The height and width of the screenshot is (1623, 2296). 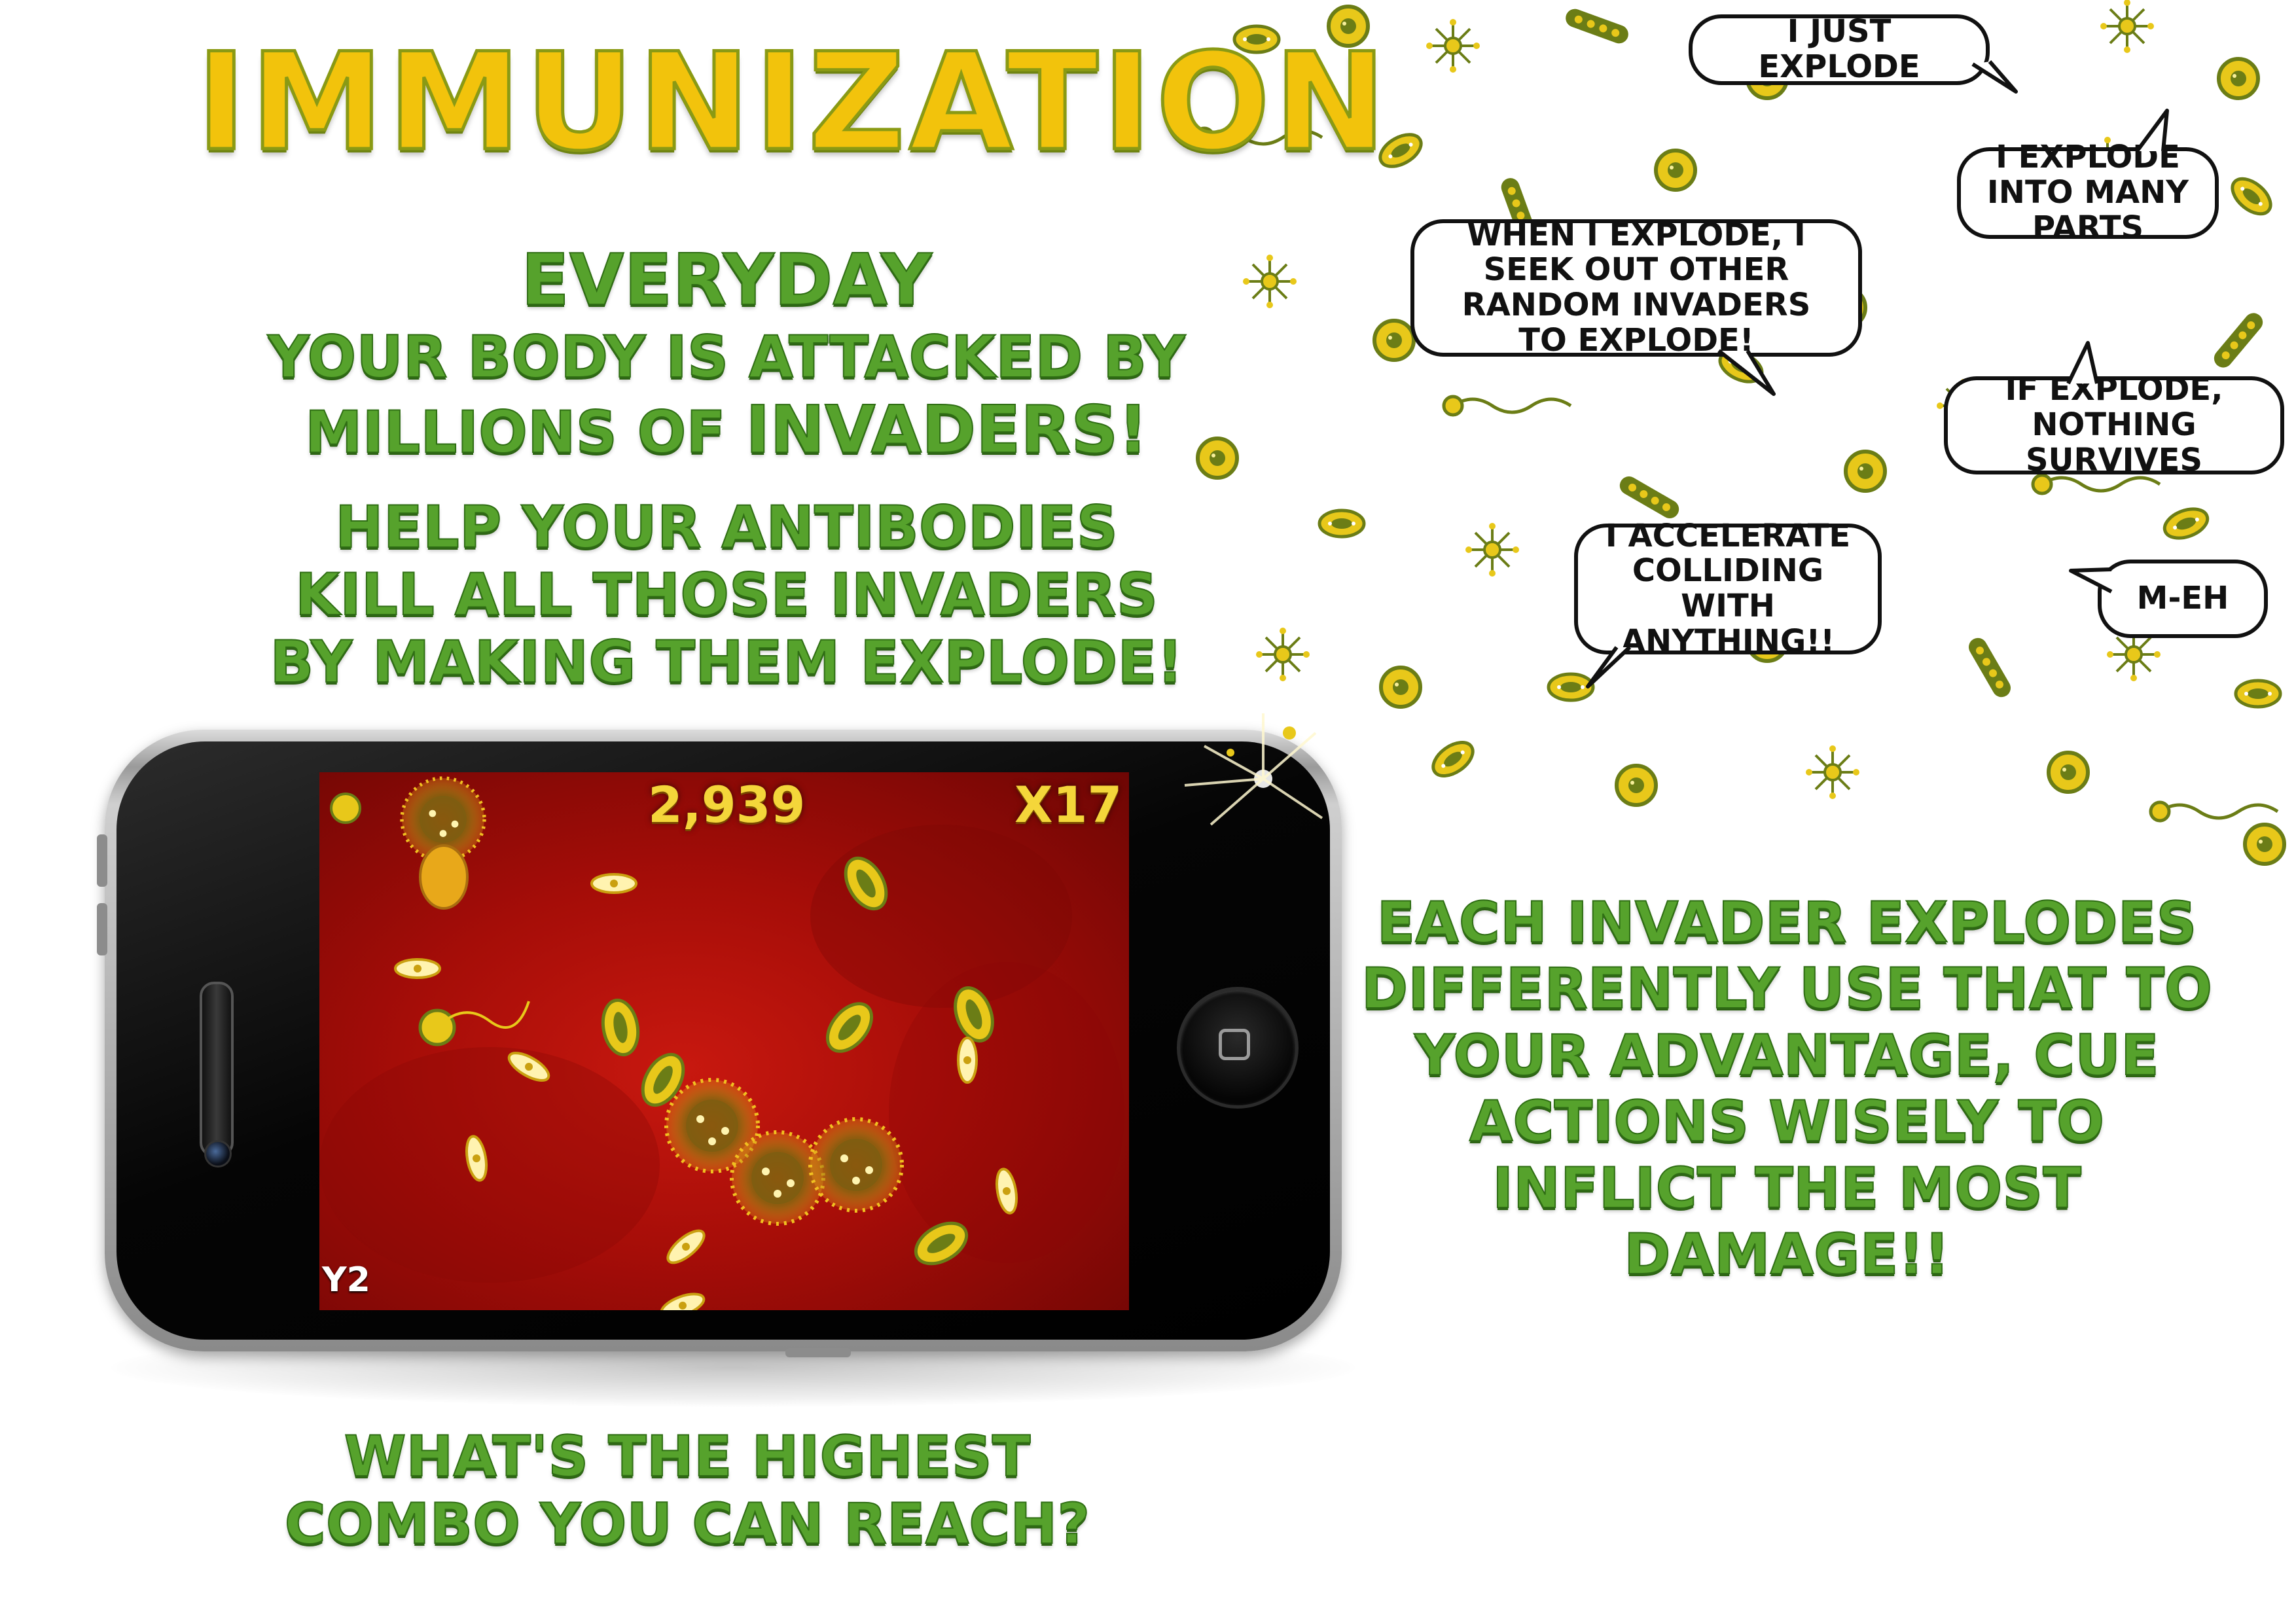 What do you see at coordinates (792, 103) in the screenshot?
I see `game-title: IMMUNIZATION` at bounding box center [792, 103].